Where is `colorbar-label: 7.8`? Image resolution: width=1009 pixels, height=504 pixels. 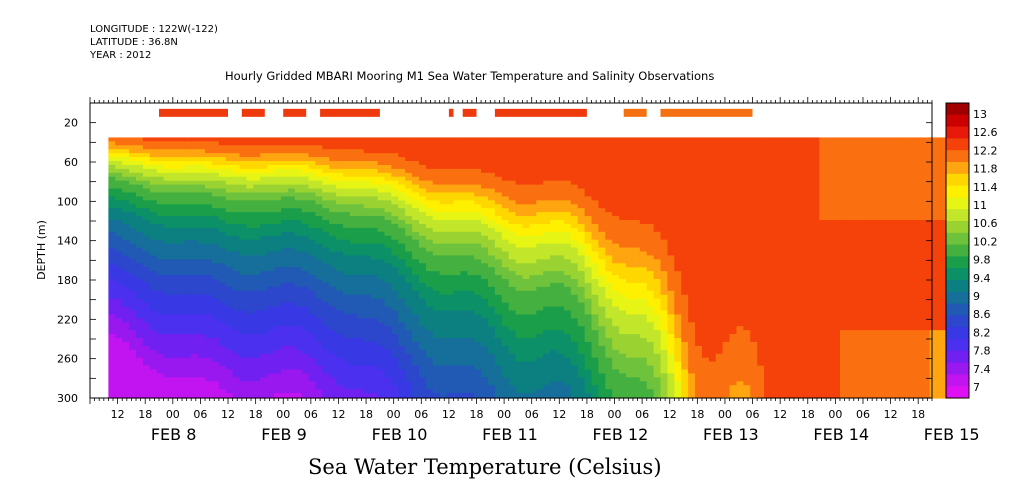 colorbar-label: 7.8 is located at coordinates (982, 351).